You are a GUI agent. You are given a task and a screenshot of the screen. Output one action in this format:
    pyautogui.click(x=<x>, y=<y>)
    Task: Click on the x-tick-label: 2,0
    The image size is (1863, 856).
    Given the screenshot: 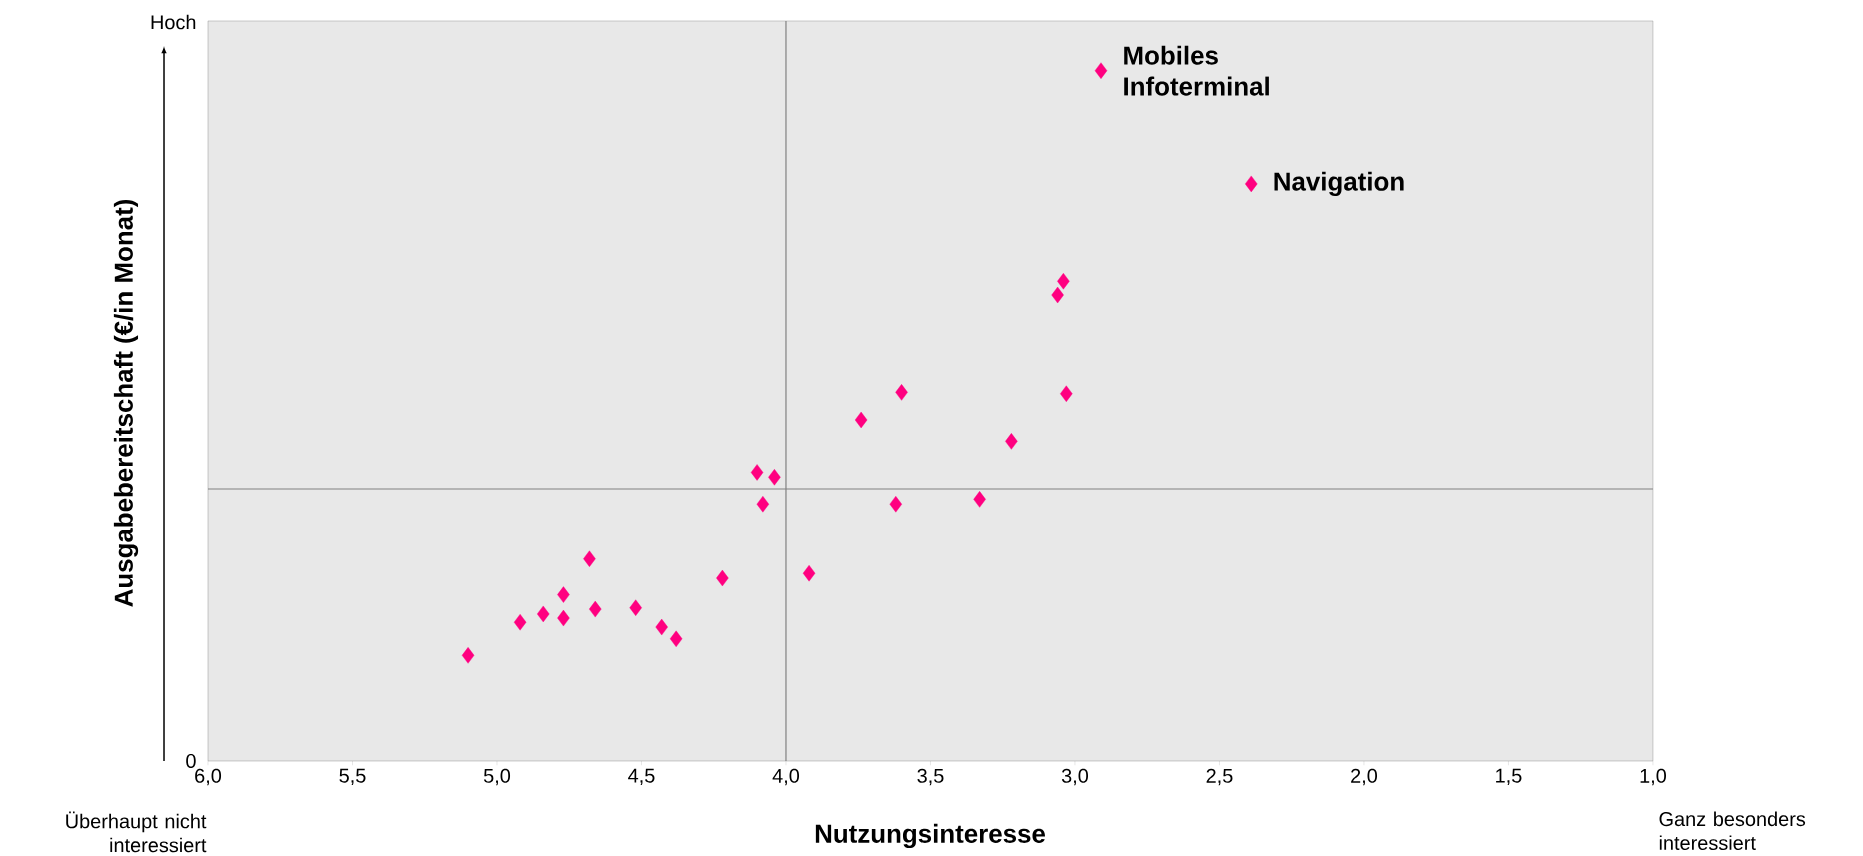 What is the action you would take?
    pyautogui.click(x=1364, y=777)
    